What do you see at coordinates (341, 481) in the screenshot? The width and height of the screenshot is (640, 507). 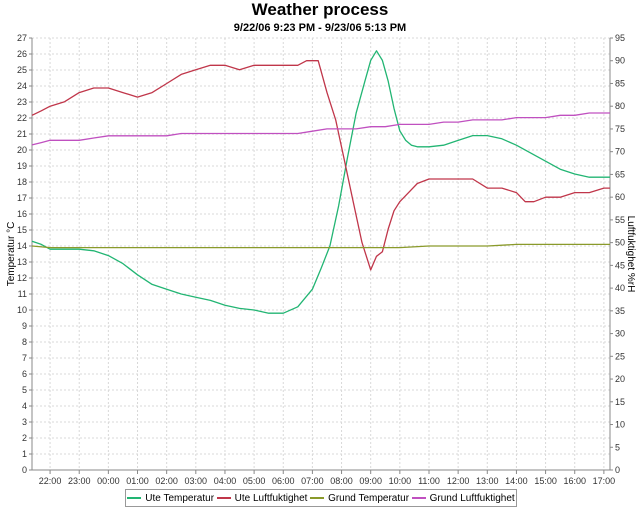 I see `x-tick-label: 08:00` at bounding box center [341, 481].